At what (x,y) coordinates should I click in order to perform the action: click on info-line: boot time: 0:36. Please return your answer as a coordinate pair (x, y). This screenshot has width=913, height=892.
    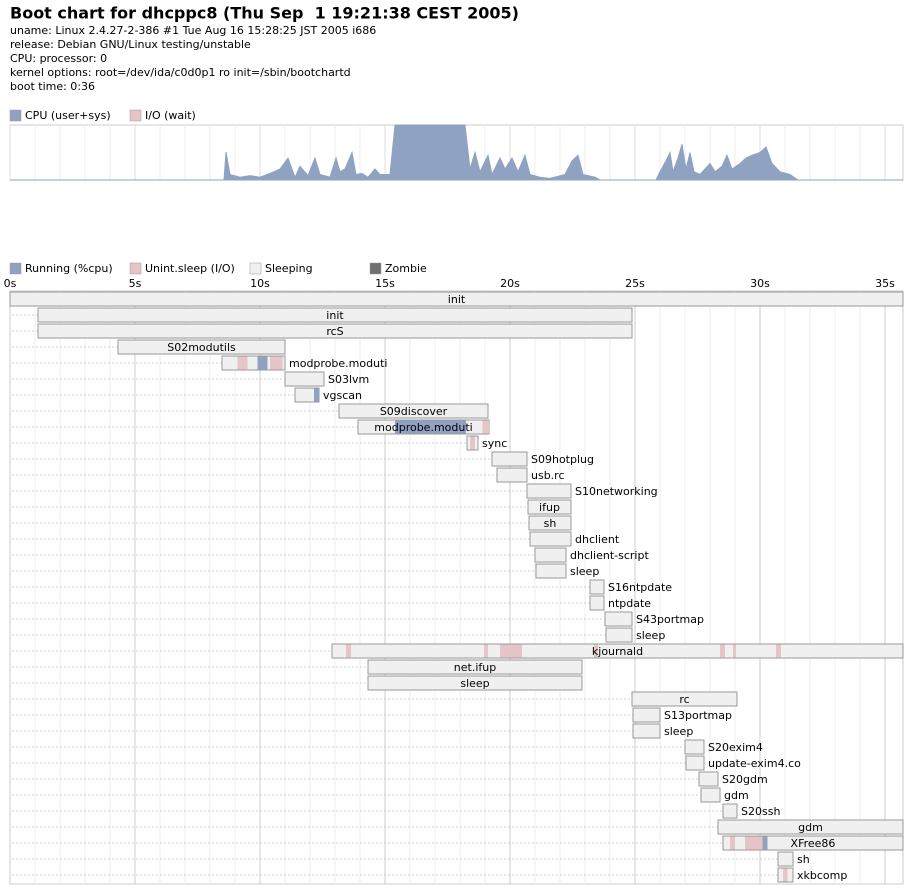
    Looking at the image, I should click on (52, 86).